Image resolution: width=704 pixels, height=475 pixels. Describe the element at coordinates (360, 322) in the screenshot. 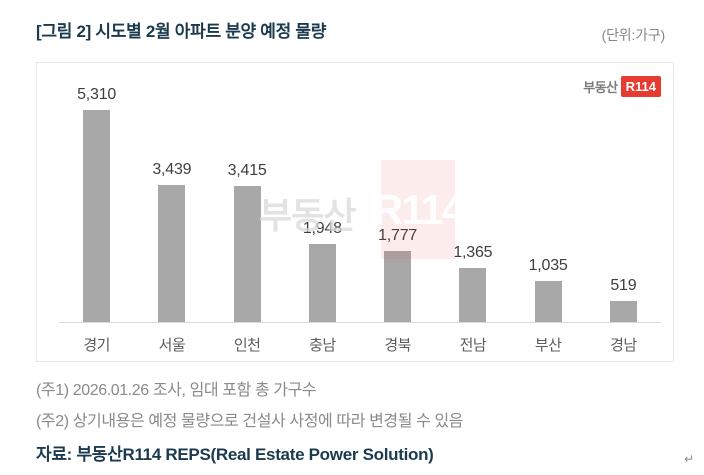

I see `x-axis-line` at that location.